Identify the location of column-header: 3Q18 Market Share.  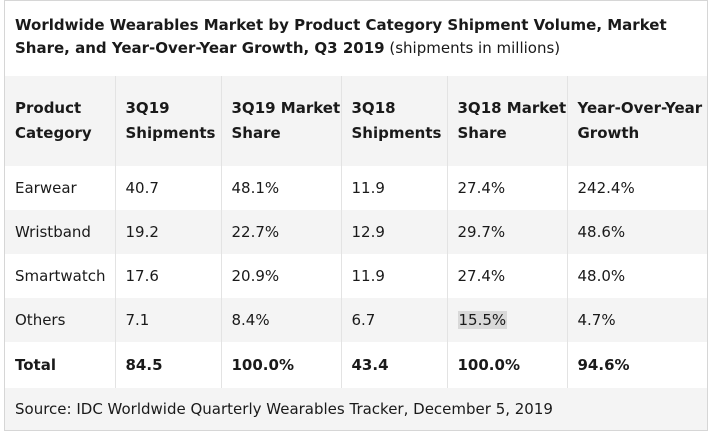
(507, 121).